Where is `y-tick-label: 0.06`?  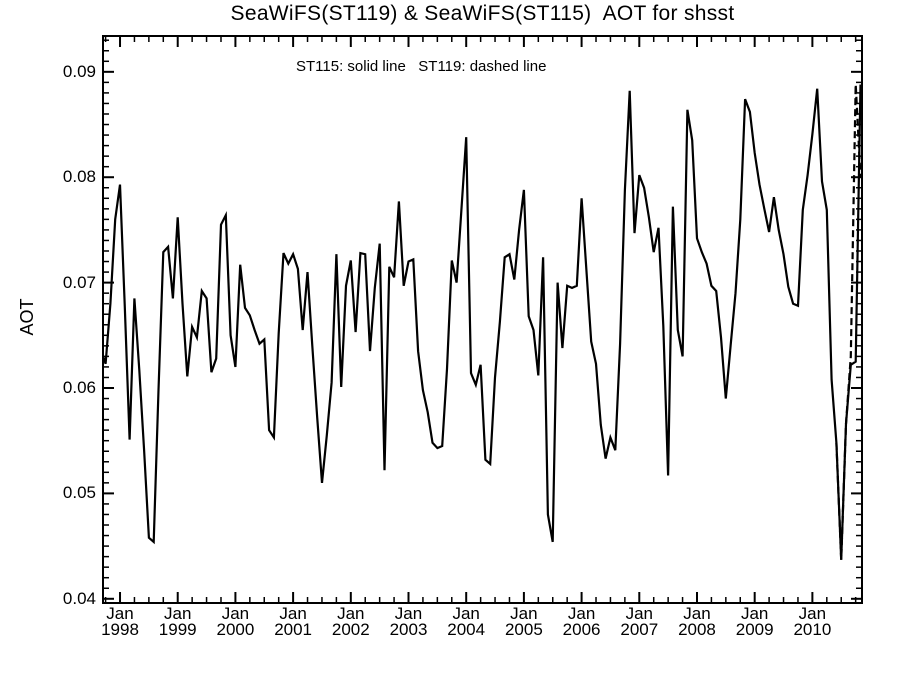 y-tick-label: 0.06 is located at coordinates (79, 387).